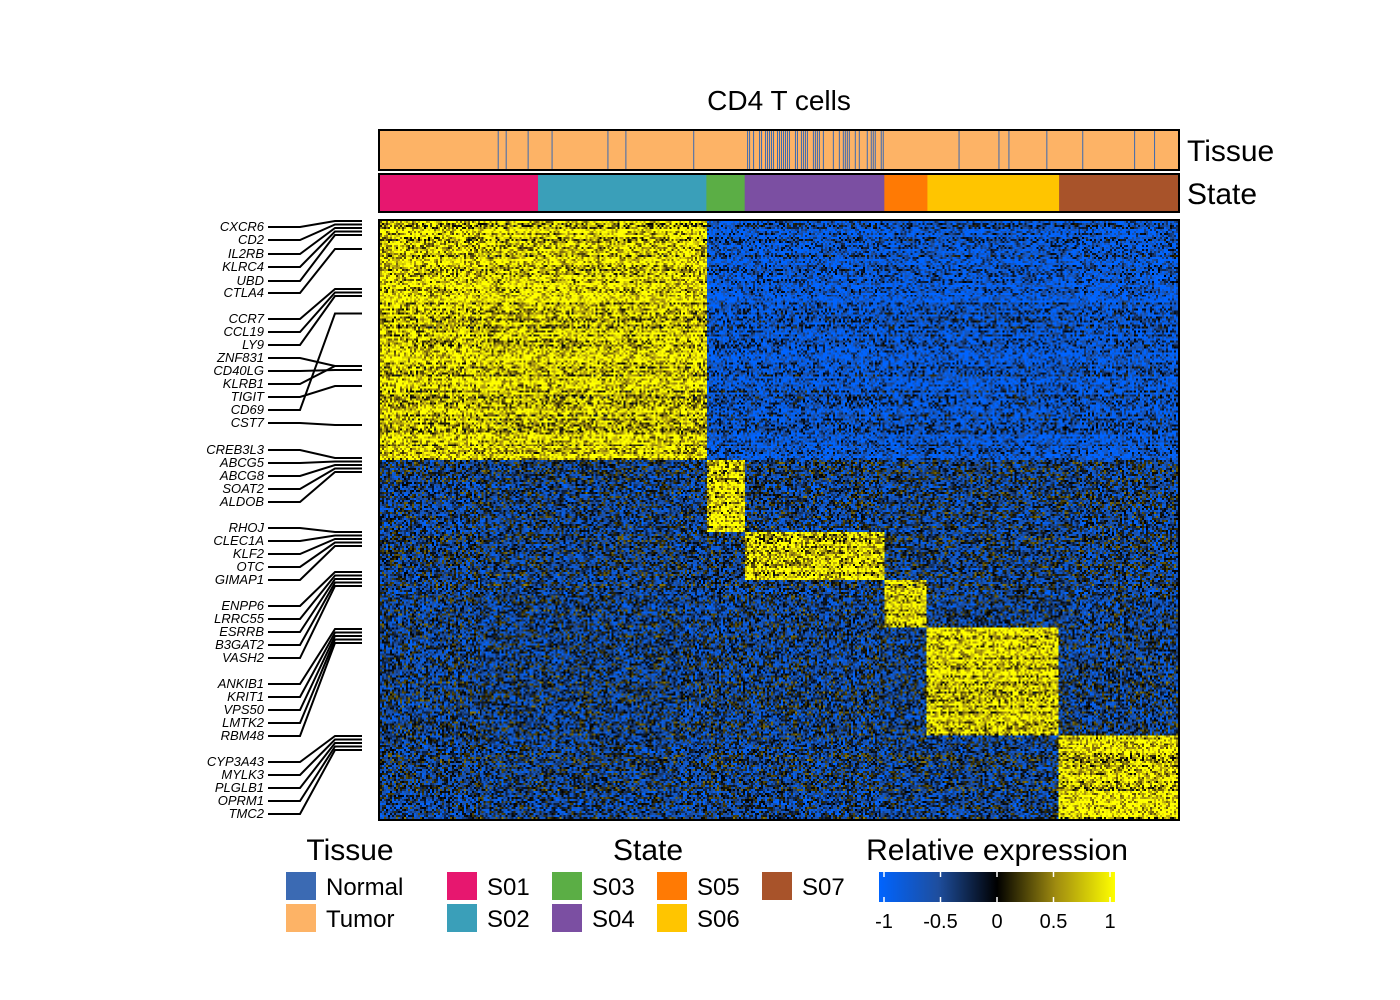 This screenshot has width=1400, height=1000. I want to click on gene-label-esrrb: ESRRB, so click(241, 631).